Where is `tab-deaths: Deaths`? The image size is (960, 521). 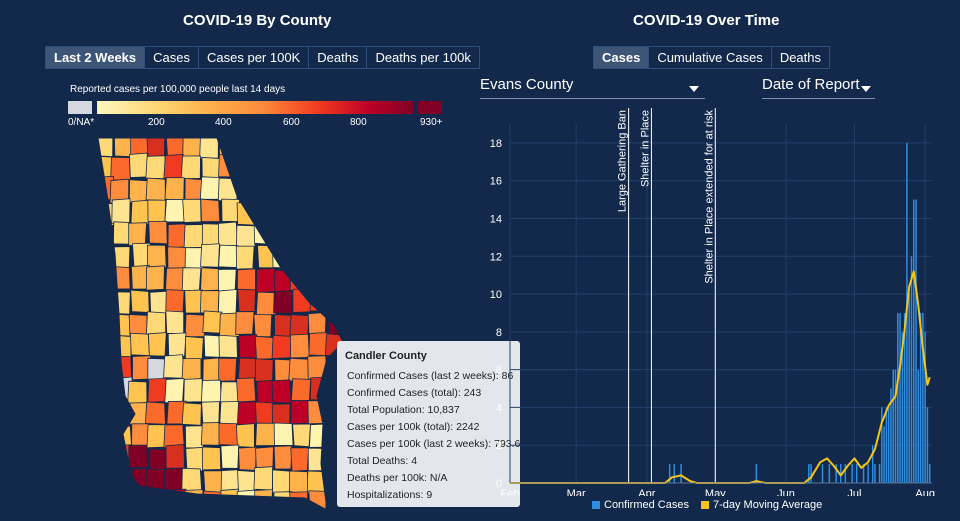 tab-deaths: Deaths is located at coordinates (338, 57).